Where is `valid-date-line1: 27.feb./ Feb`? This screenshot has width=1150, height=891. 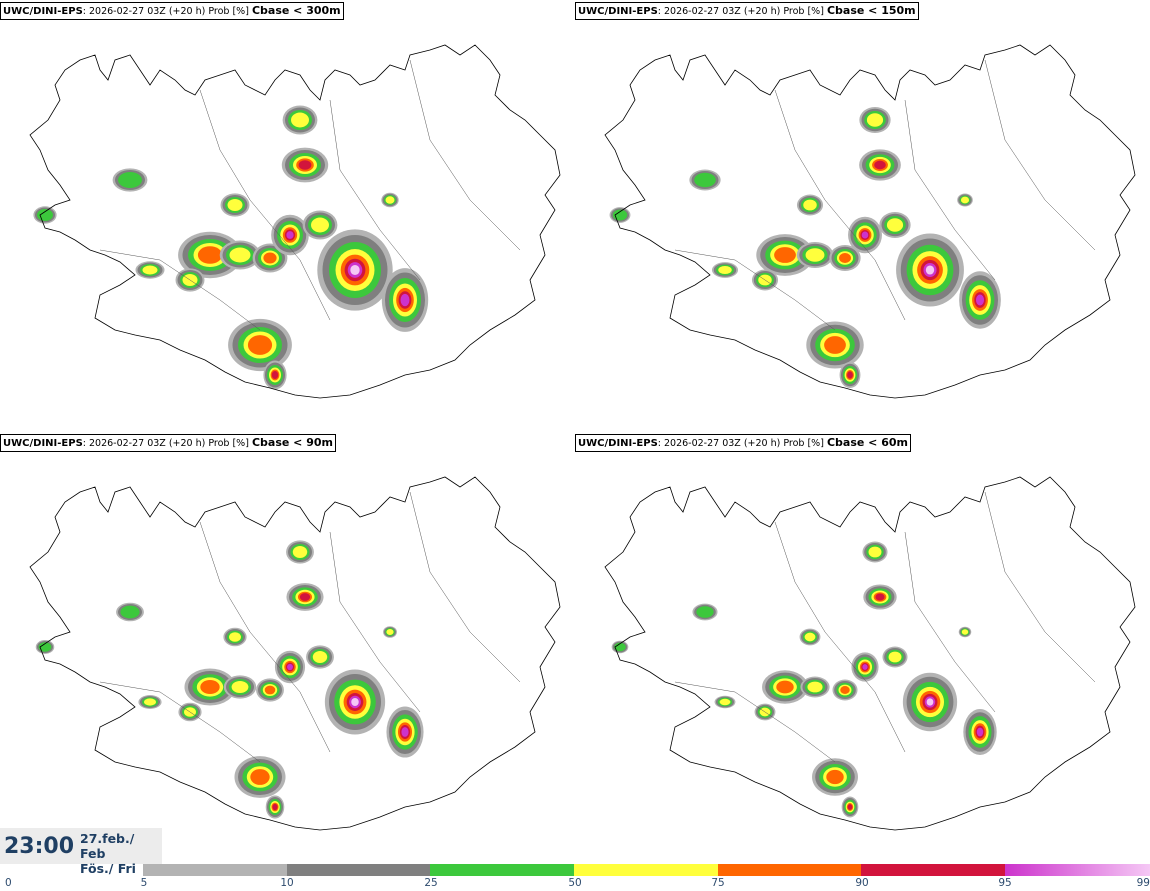 valid-date-line1: 27.feb./ Feb is located at coordinates (107, 846).